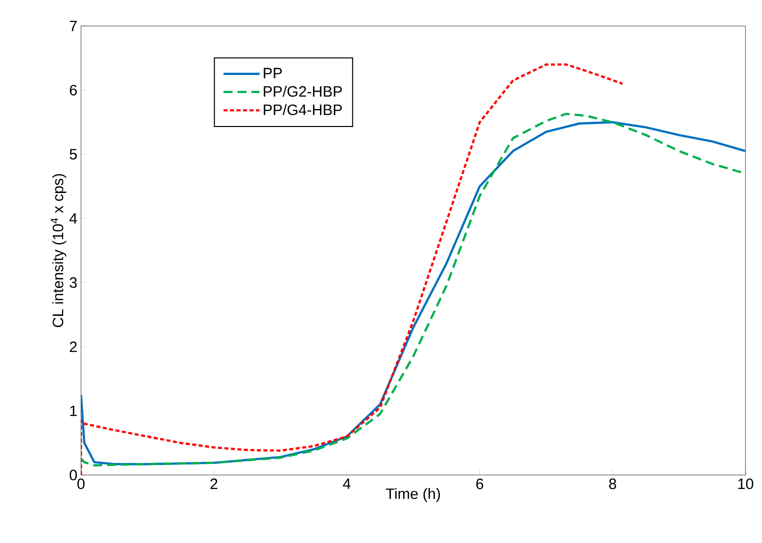 This screenshot has width=762, height=543. I want to click on y-axis-title: CL intensity (10$^{4}$ x cps), so click(58, 251).